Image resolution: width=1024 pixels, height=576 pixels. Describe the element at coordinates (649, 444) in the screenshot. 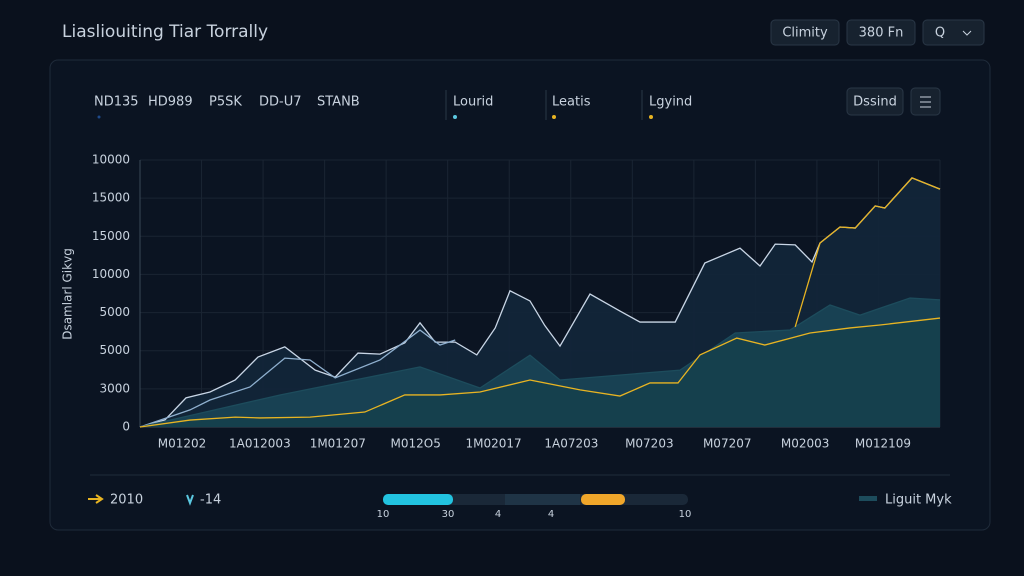

I see `x-tick-label: M07203` at that location.